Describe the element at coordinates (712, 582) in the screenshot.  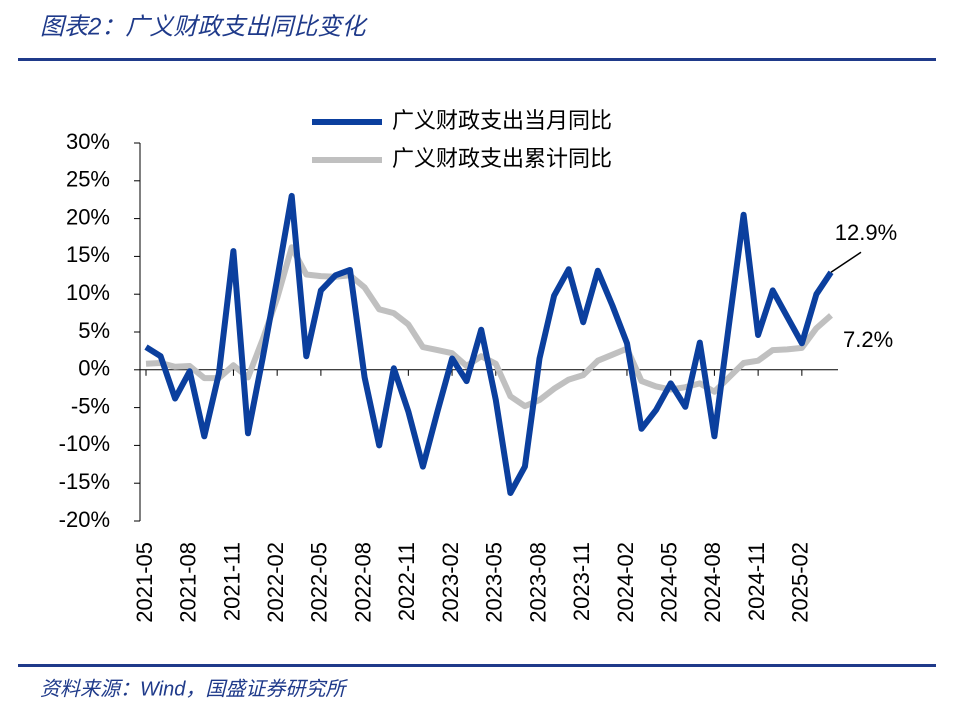
I see `x-tick-label: 2024-08` at that location.